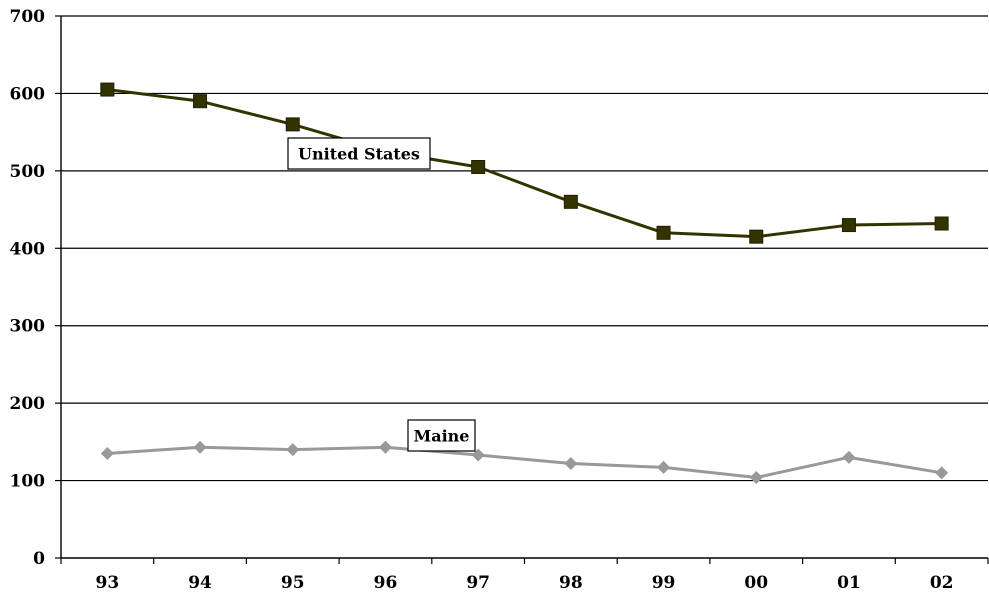 The width and height of the screenshot is (989, 597). What do you see at coordinates (28, 249) in the screenshot?
I see `y-tick-label: 400` at bounding box center [28, 249].